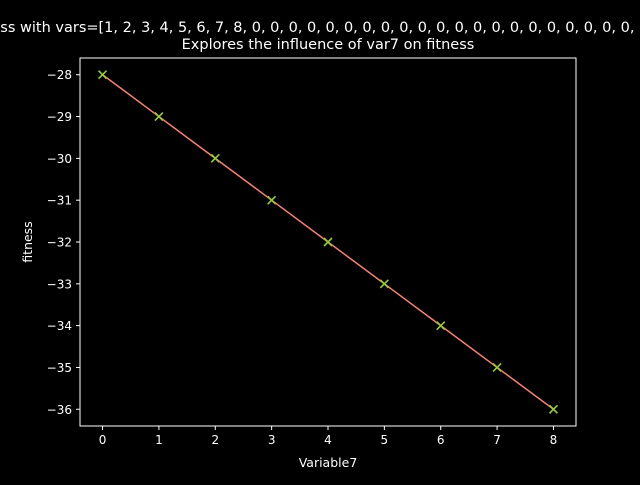 Image resolution: width=640 pixels, height=485 pixels. Describe the element at coordinates (328, 440) in the screenshot. I see `x-tick-label: 4` at that location.